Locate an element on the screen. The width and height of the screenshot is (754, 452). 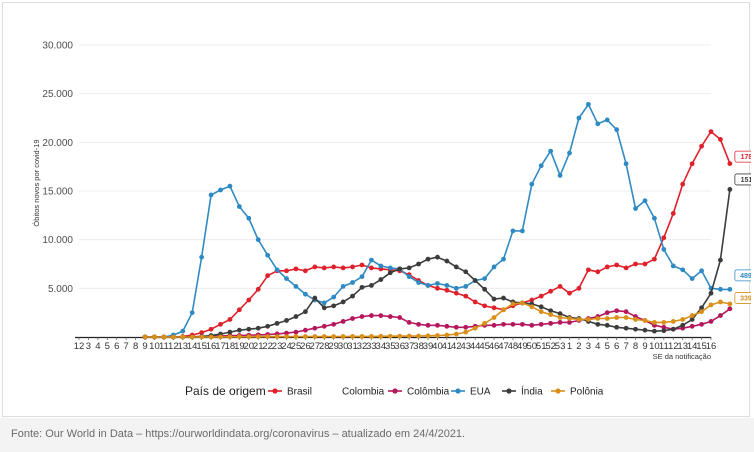
x-tick-label: 18 is located at coordinates (230, 346).